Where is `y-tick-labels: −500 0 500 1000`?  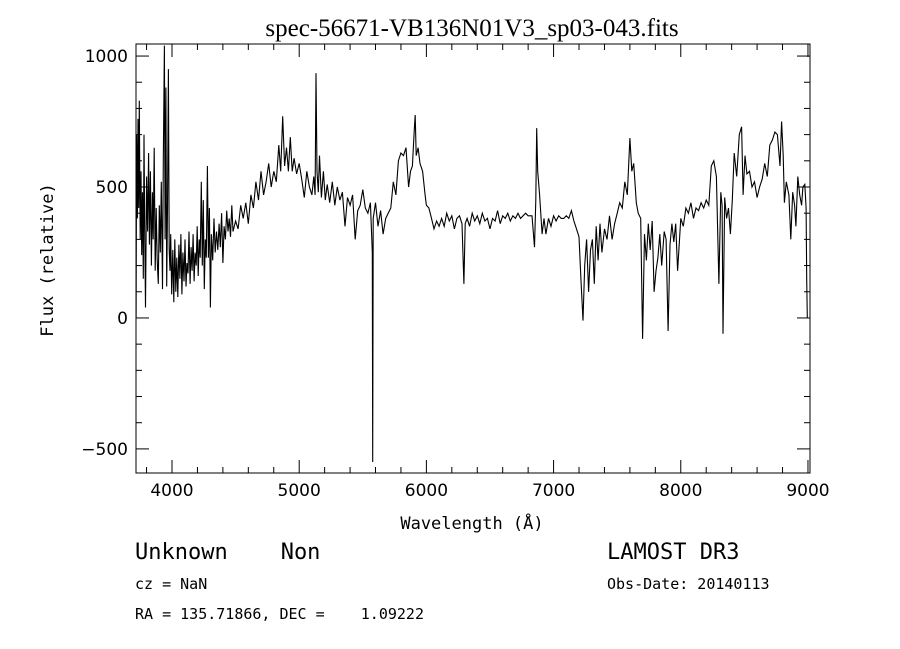
y-tick-labels: −500 0 500 1000 is located at coordinates (104, 253).